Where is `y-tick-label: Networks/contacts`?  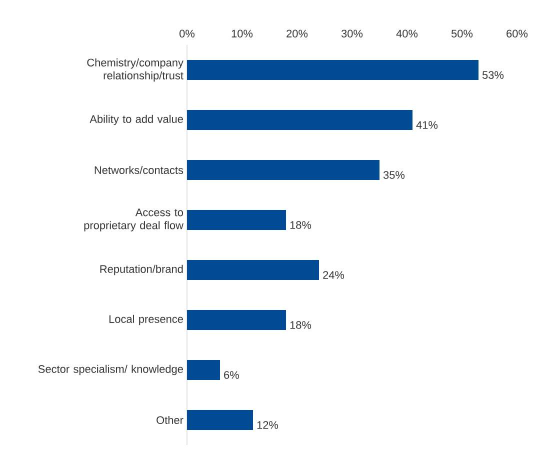
y-tick-label: Networks/contacts is located at coordinates (139, 170).